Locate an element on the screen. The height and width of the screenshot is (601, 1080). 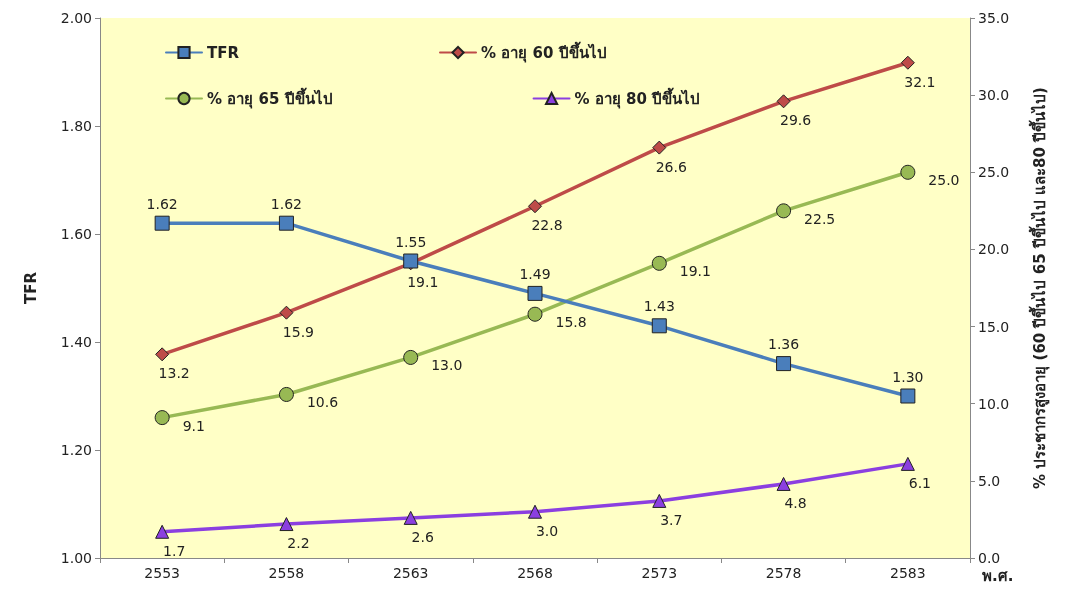
data-label: 4.8 is located at coordinates (795, 502).